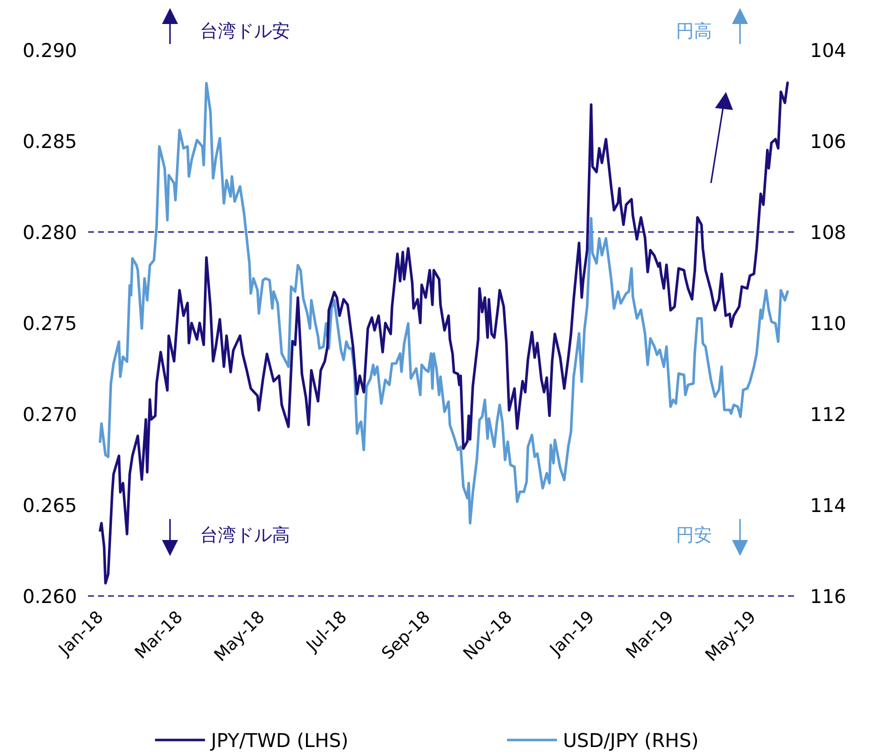 Image resolution: width=870 pixels, height=753 pixels. Describe the element at coordinates (694, 535) in the screenshot. I see `annotation: 円安` at that location.